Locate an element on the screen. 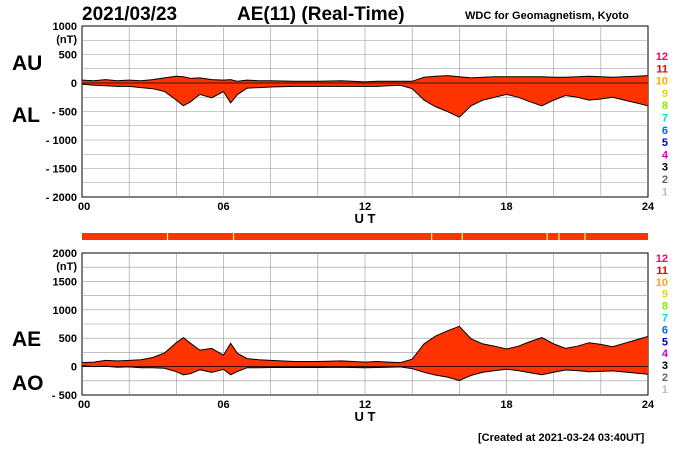 The height and width of the screenshot is (450, 700). series-line-ae is located at coordinates (365, 344).